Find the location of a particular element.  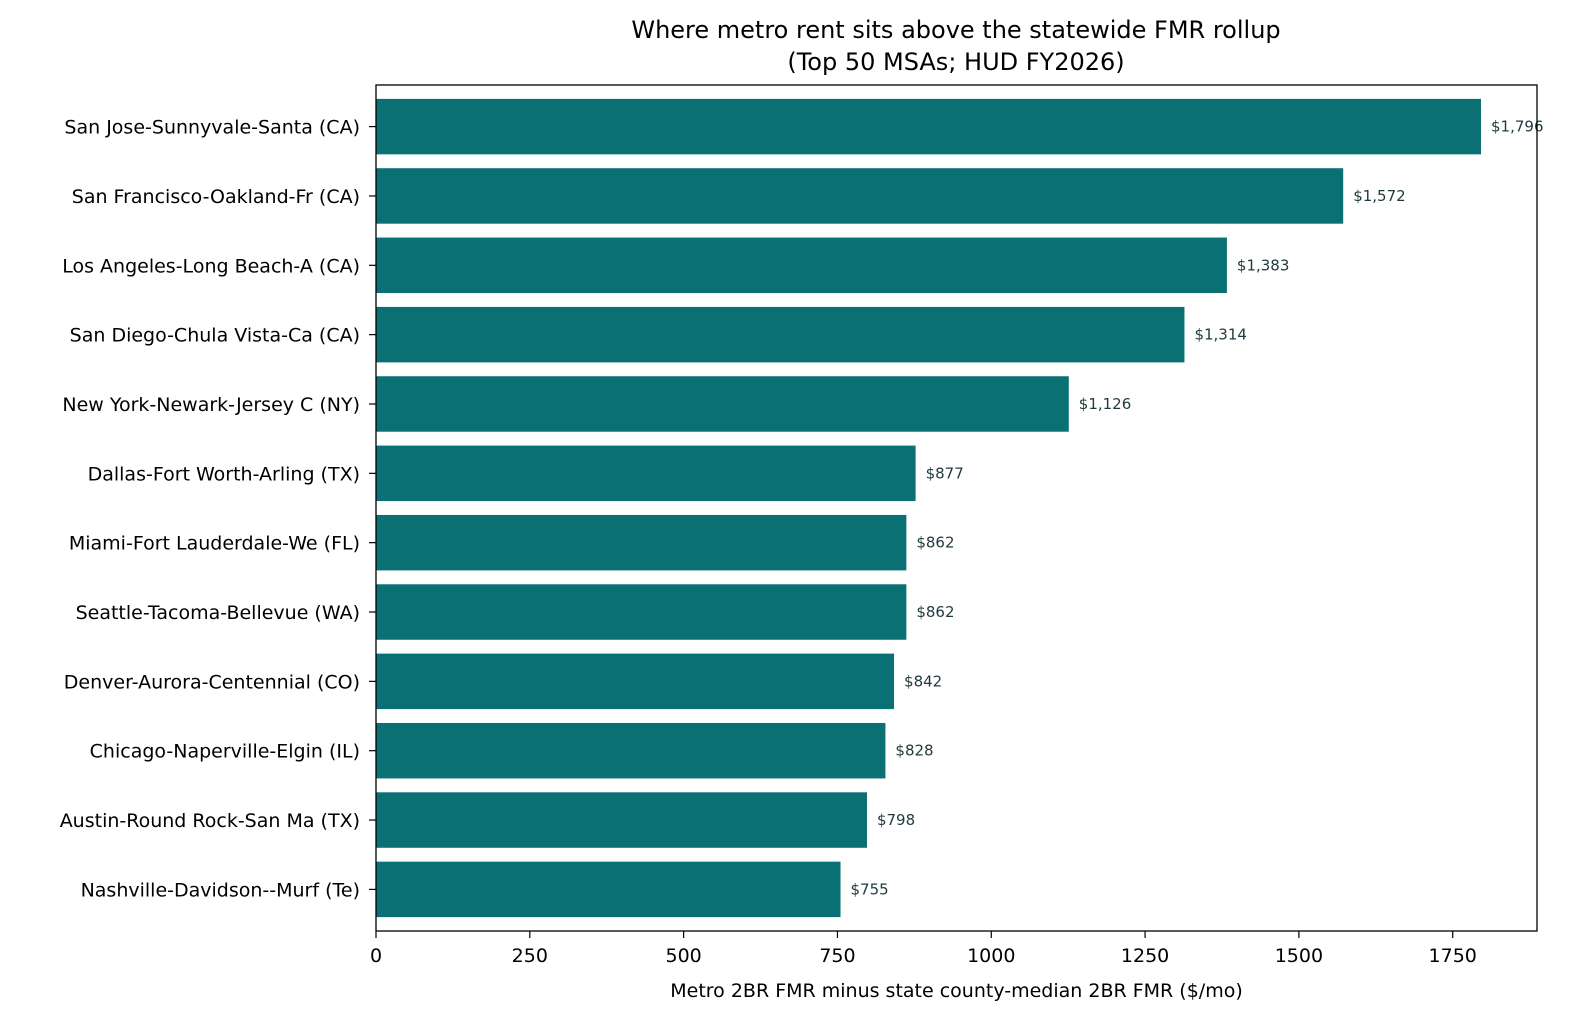

x-tick-label: 0 is located at coordinates (376, 956).